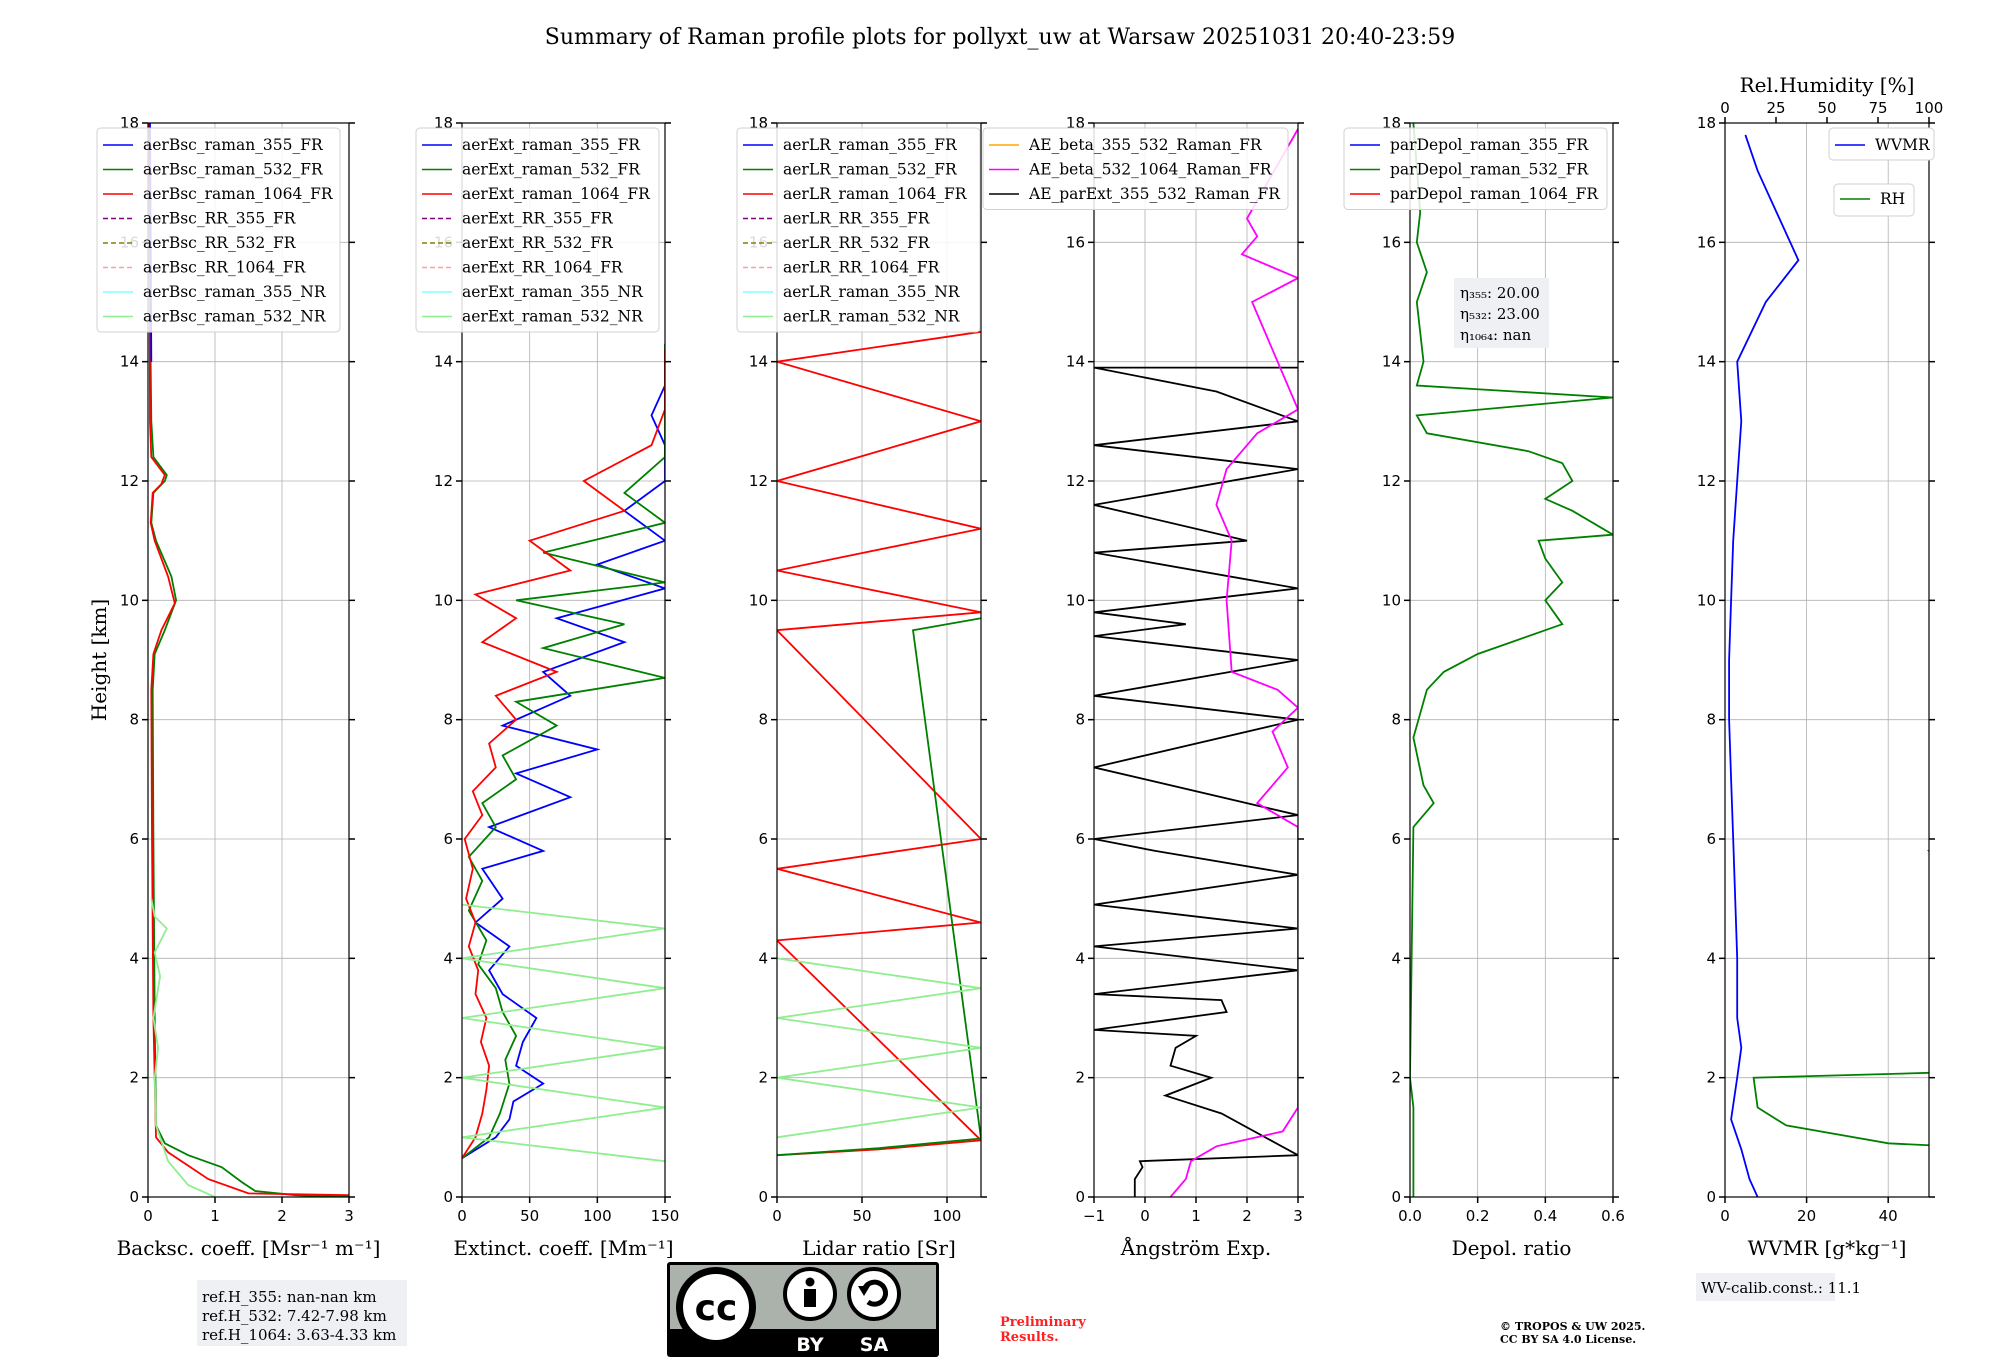 Image resolution: width=2000 pixels, height=1360 pixels. What do you see at coordinates (874, 1345) in the screenshot?
I see `license-sa-label: SA` at bounding box center [874, 1345].